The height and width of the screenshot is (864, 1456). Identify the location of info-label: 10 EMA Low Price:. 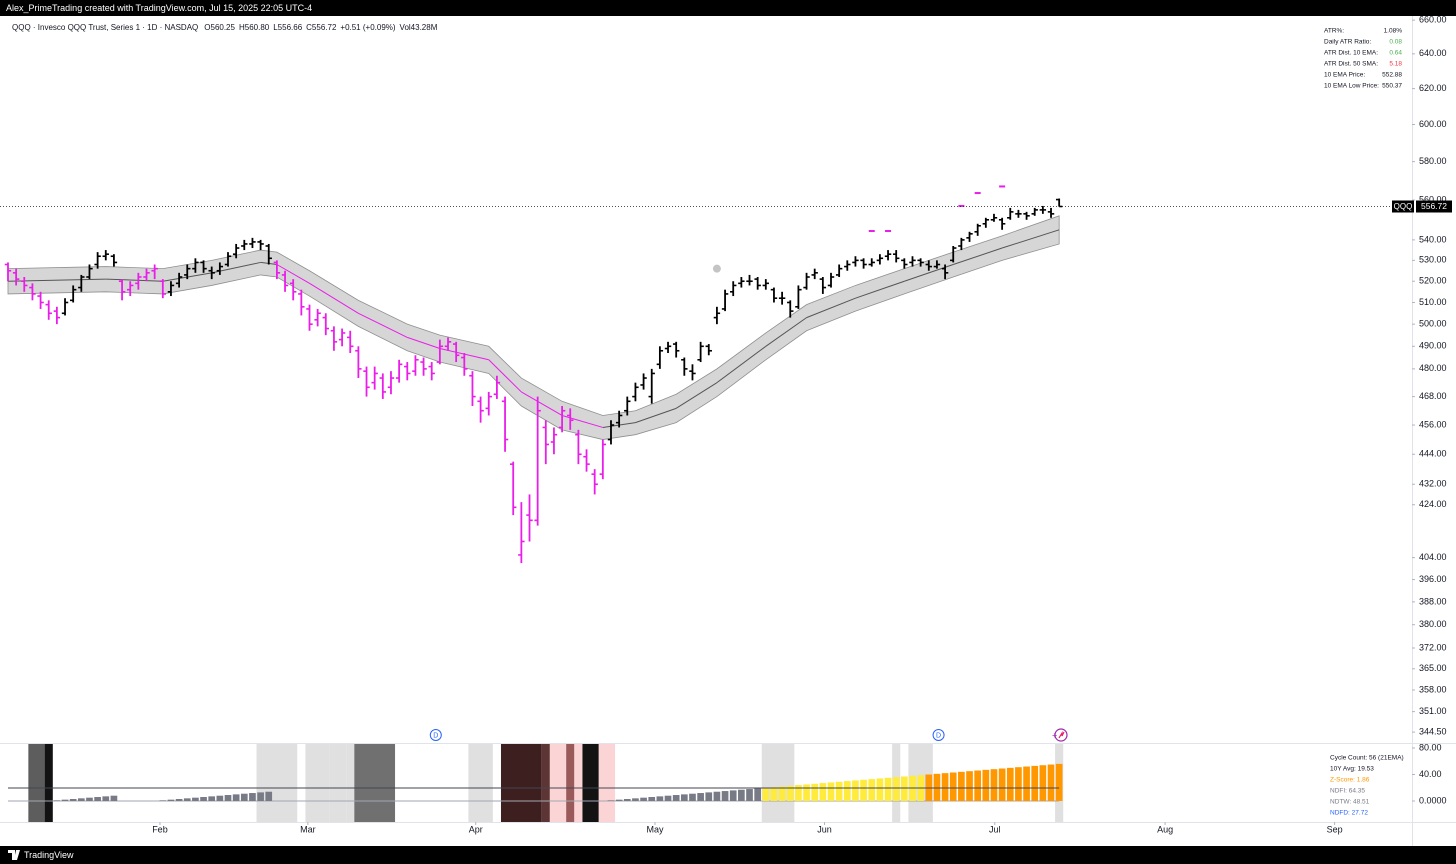
(1351, 86).